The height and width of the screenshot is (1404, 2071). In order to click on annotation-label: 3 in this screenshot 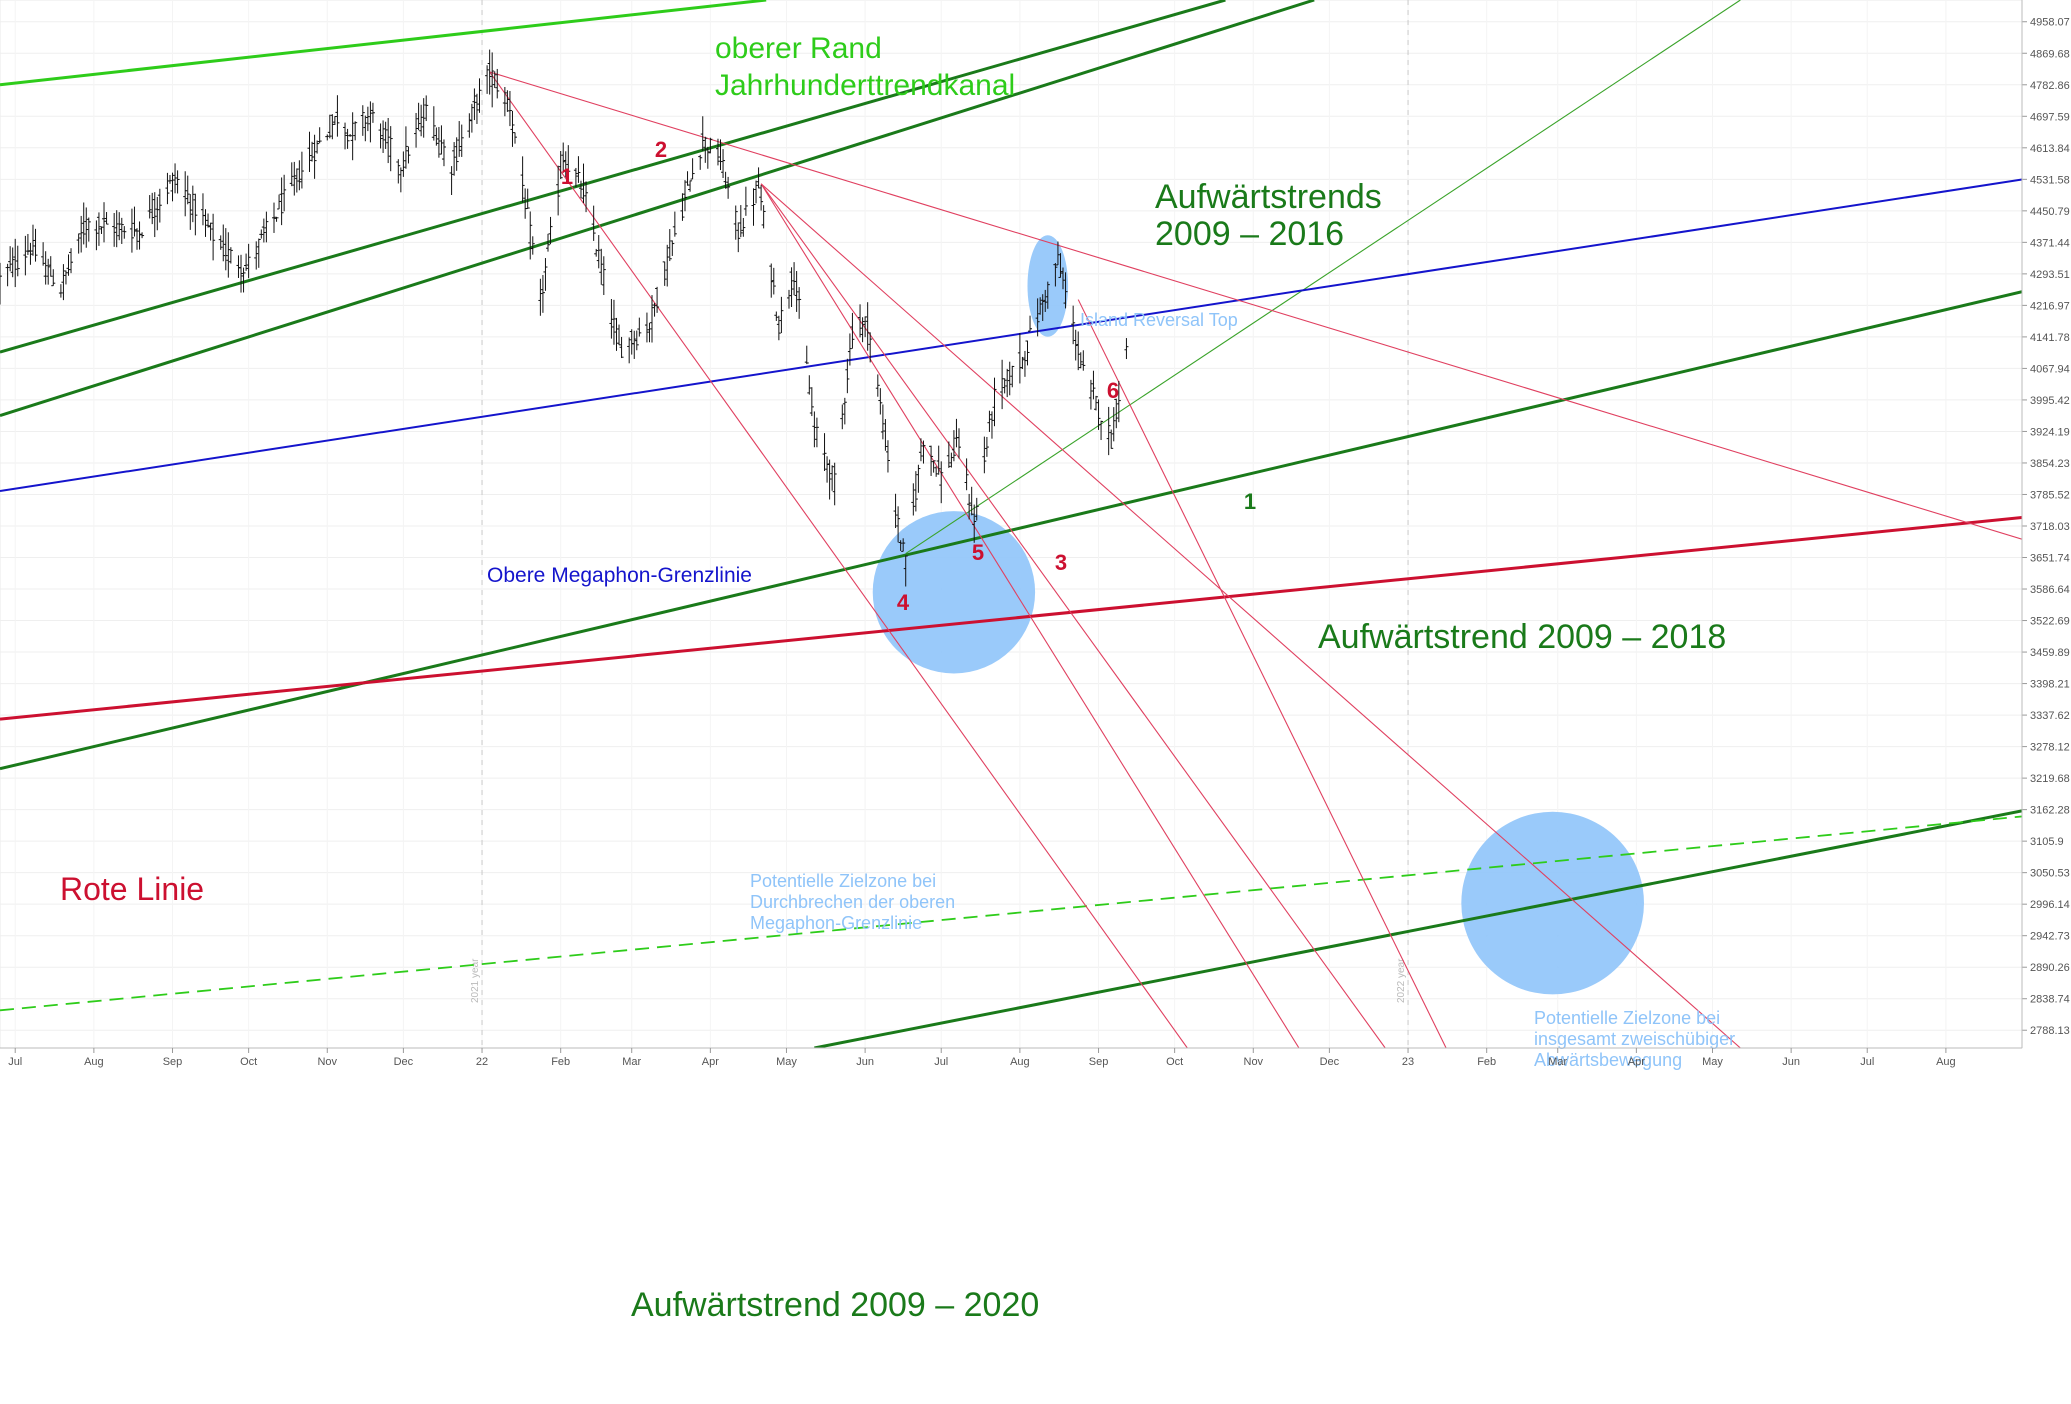, I will do `click(1061, 562)`.